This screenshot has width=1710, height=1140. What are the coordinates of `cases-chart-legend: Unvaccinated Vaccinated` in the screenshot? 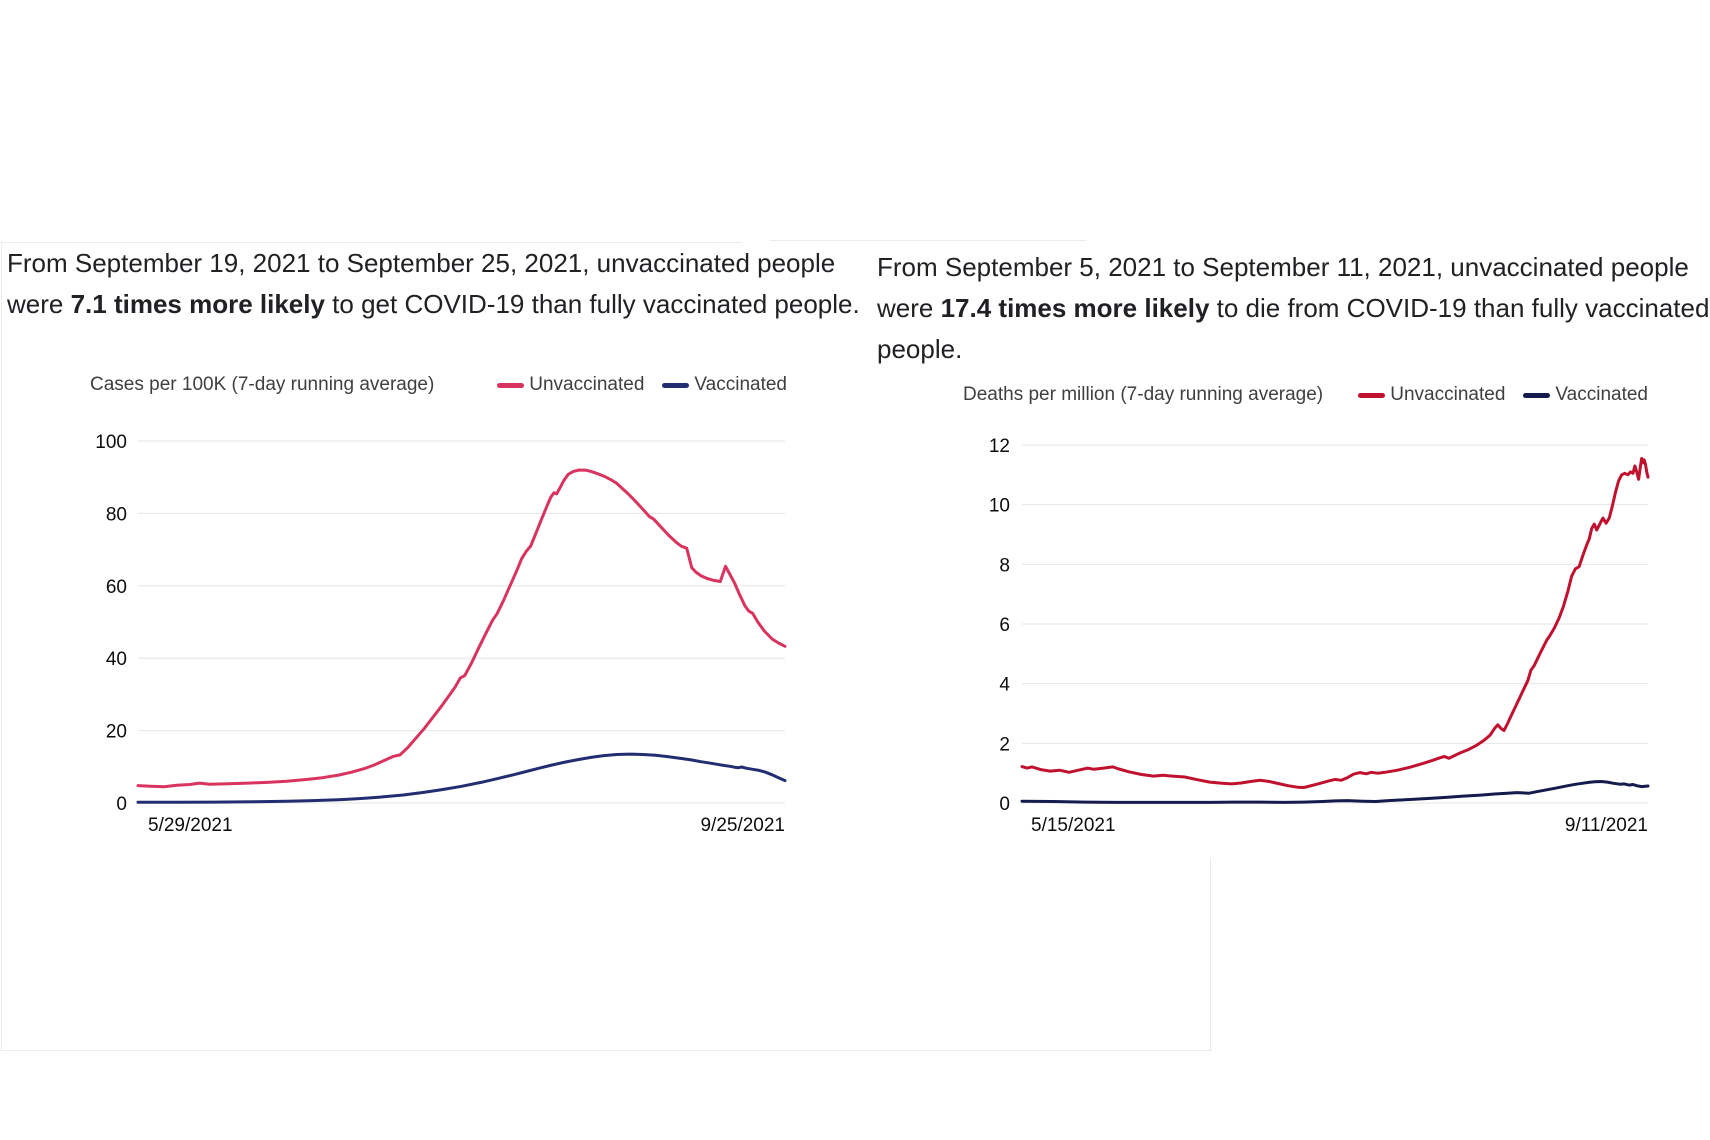 It's located at (642, 385).